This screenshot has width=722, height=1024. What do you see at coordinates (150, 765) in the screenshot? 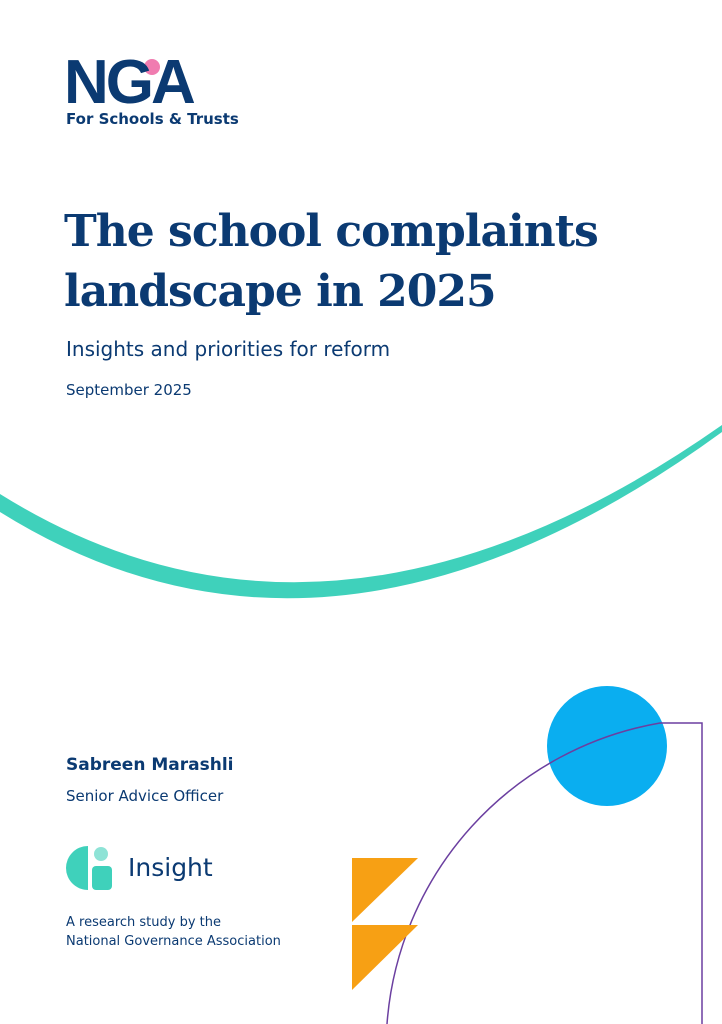
I see `author-name: Sabreen Marashli` at bounding box center [150, 765].